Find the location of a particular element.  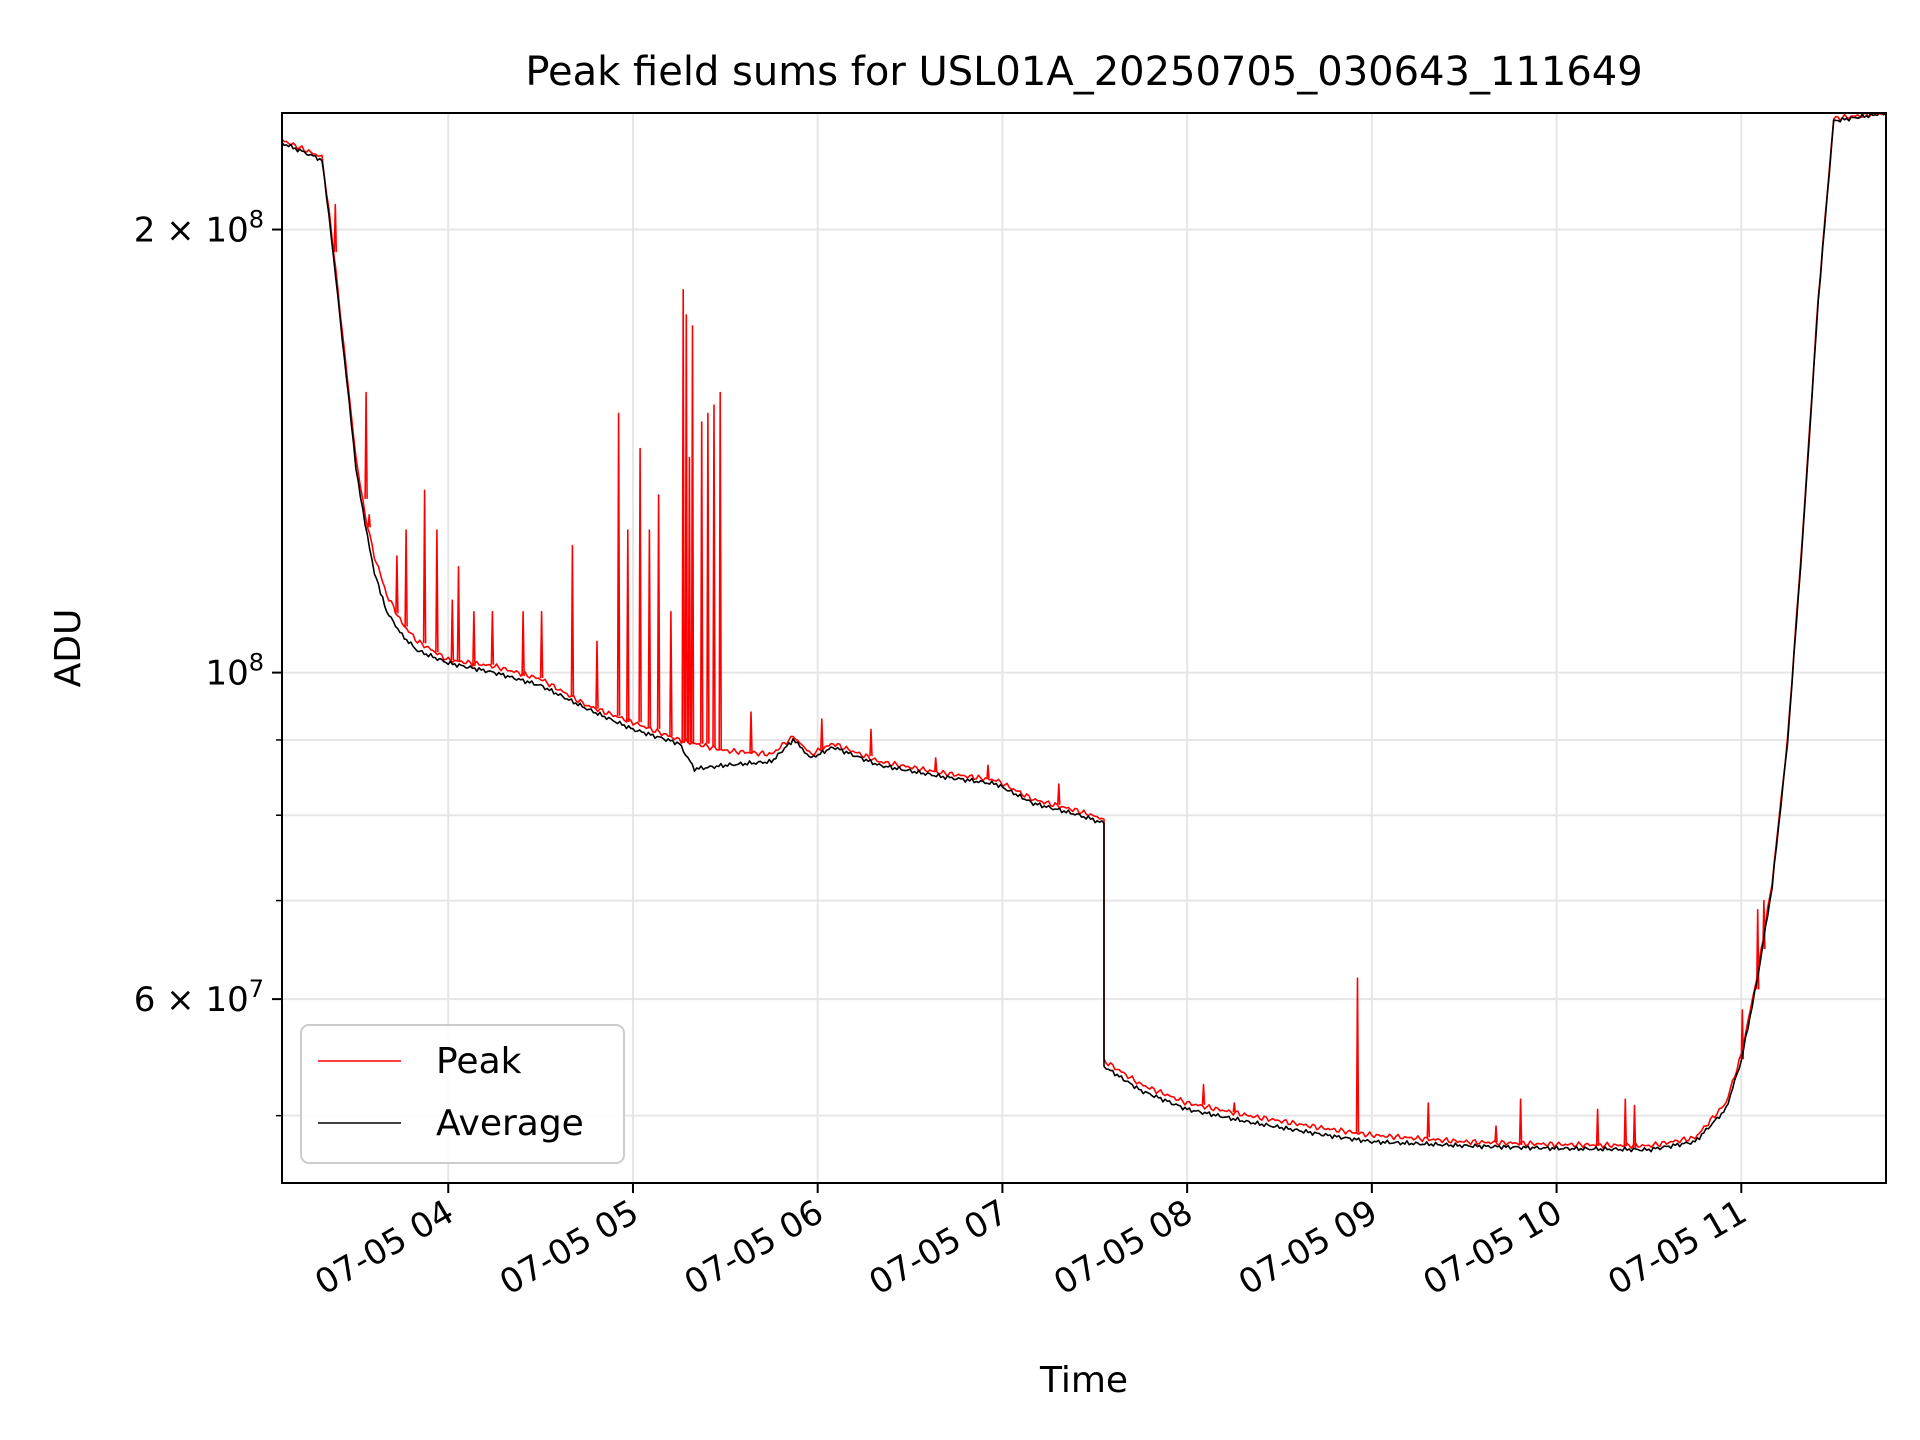

legend: Peak Average is located at coordinates (462, 1094).